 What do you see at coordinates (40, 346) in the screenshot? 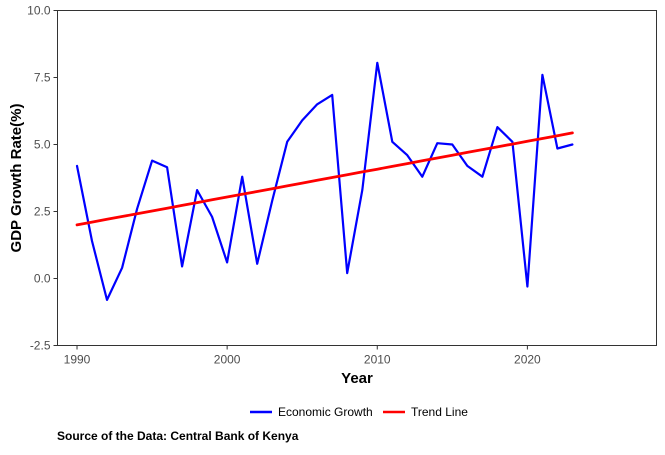
I see `y-tick-label: -2.5` at bounding box center [40, 346].